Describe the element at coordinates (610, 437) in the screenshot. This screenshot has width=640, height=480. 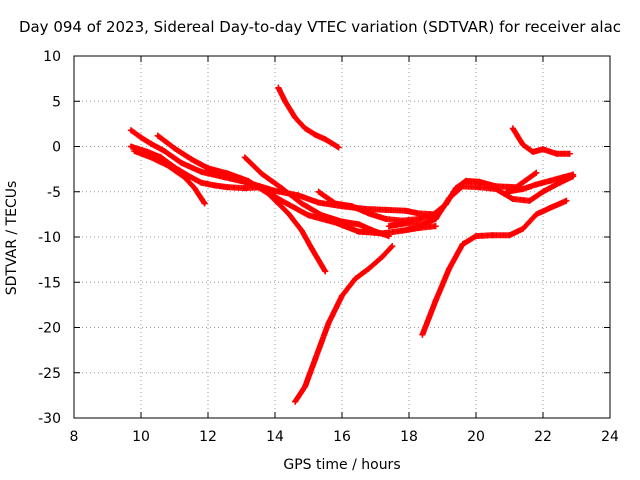
I see `x-tick-label: 24` at that location.